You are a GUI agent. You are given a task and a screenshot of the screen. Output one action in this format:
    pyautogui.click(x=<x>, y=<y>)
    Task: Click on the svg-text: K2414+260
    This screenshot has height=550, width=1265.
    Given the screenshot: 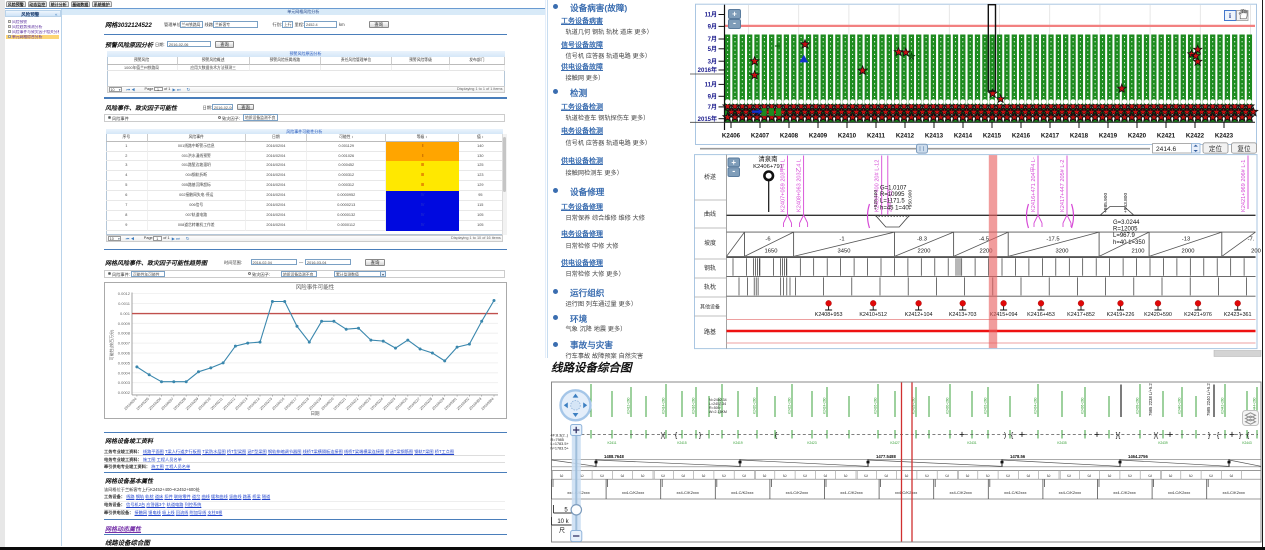 What is the action you would take?
    pyautogui.click(x=664, y=405)
    